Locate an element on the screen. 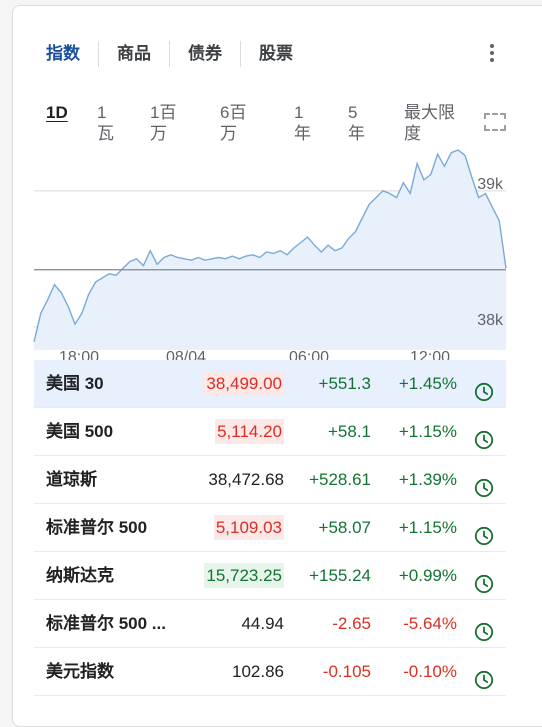  quote-row: 美国 30 38,499.00 +551.3 +1.45% is located at coordinates (270, 384).